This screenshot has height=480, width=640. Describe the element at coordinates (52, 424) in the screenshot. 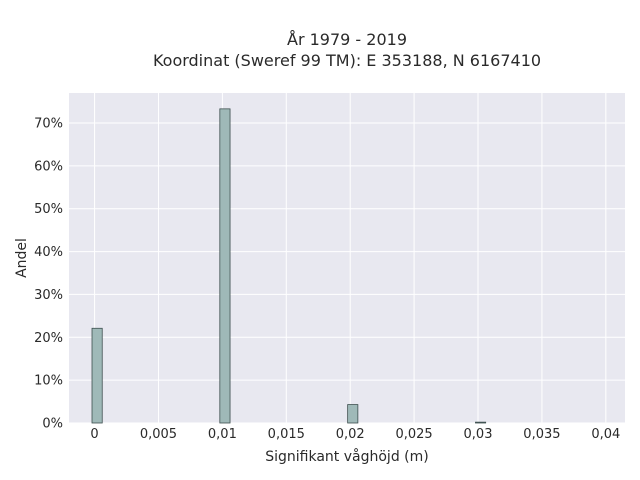

I see `y-tick-label: 0%` at that location.